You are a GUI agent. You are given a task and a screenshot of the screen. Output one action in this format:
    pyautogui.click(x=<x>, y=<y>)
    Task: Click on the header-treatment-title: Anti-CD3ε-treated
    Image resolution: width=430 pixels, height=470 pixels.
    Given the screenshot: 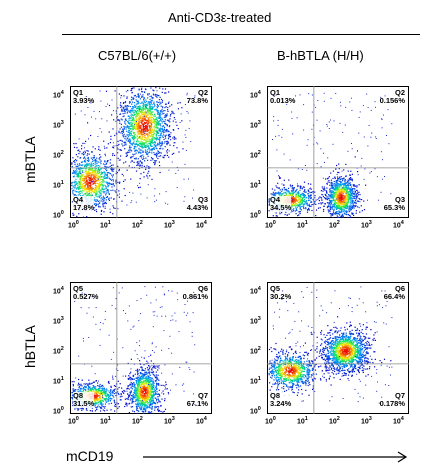 What is the action you would take?
    pyautogui.click(x=220, y=17)
    